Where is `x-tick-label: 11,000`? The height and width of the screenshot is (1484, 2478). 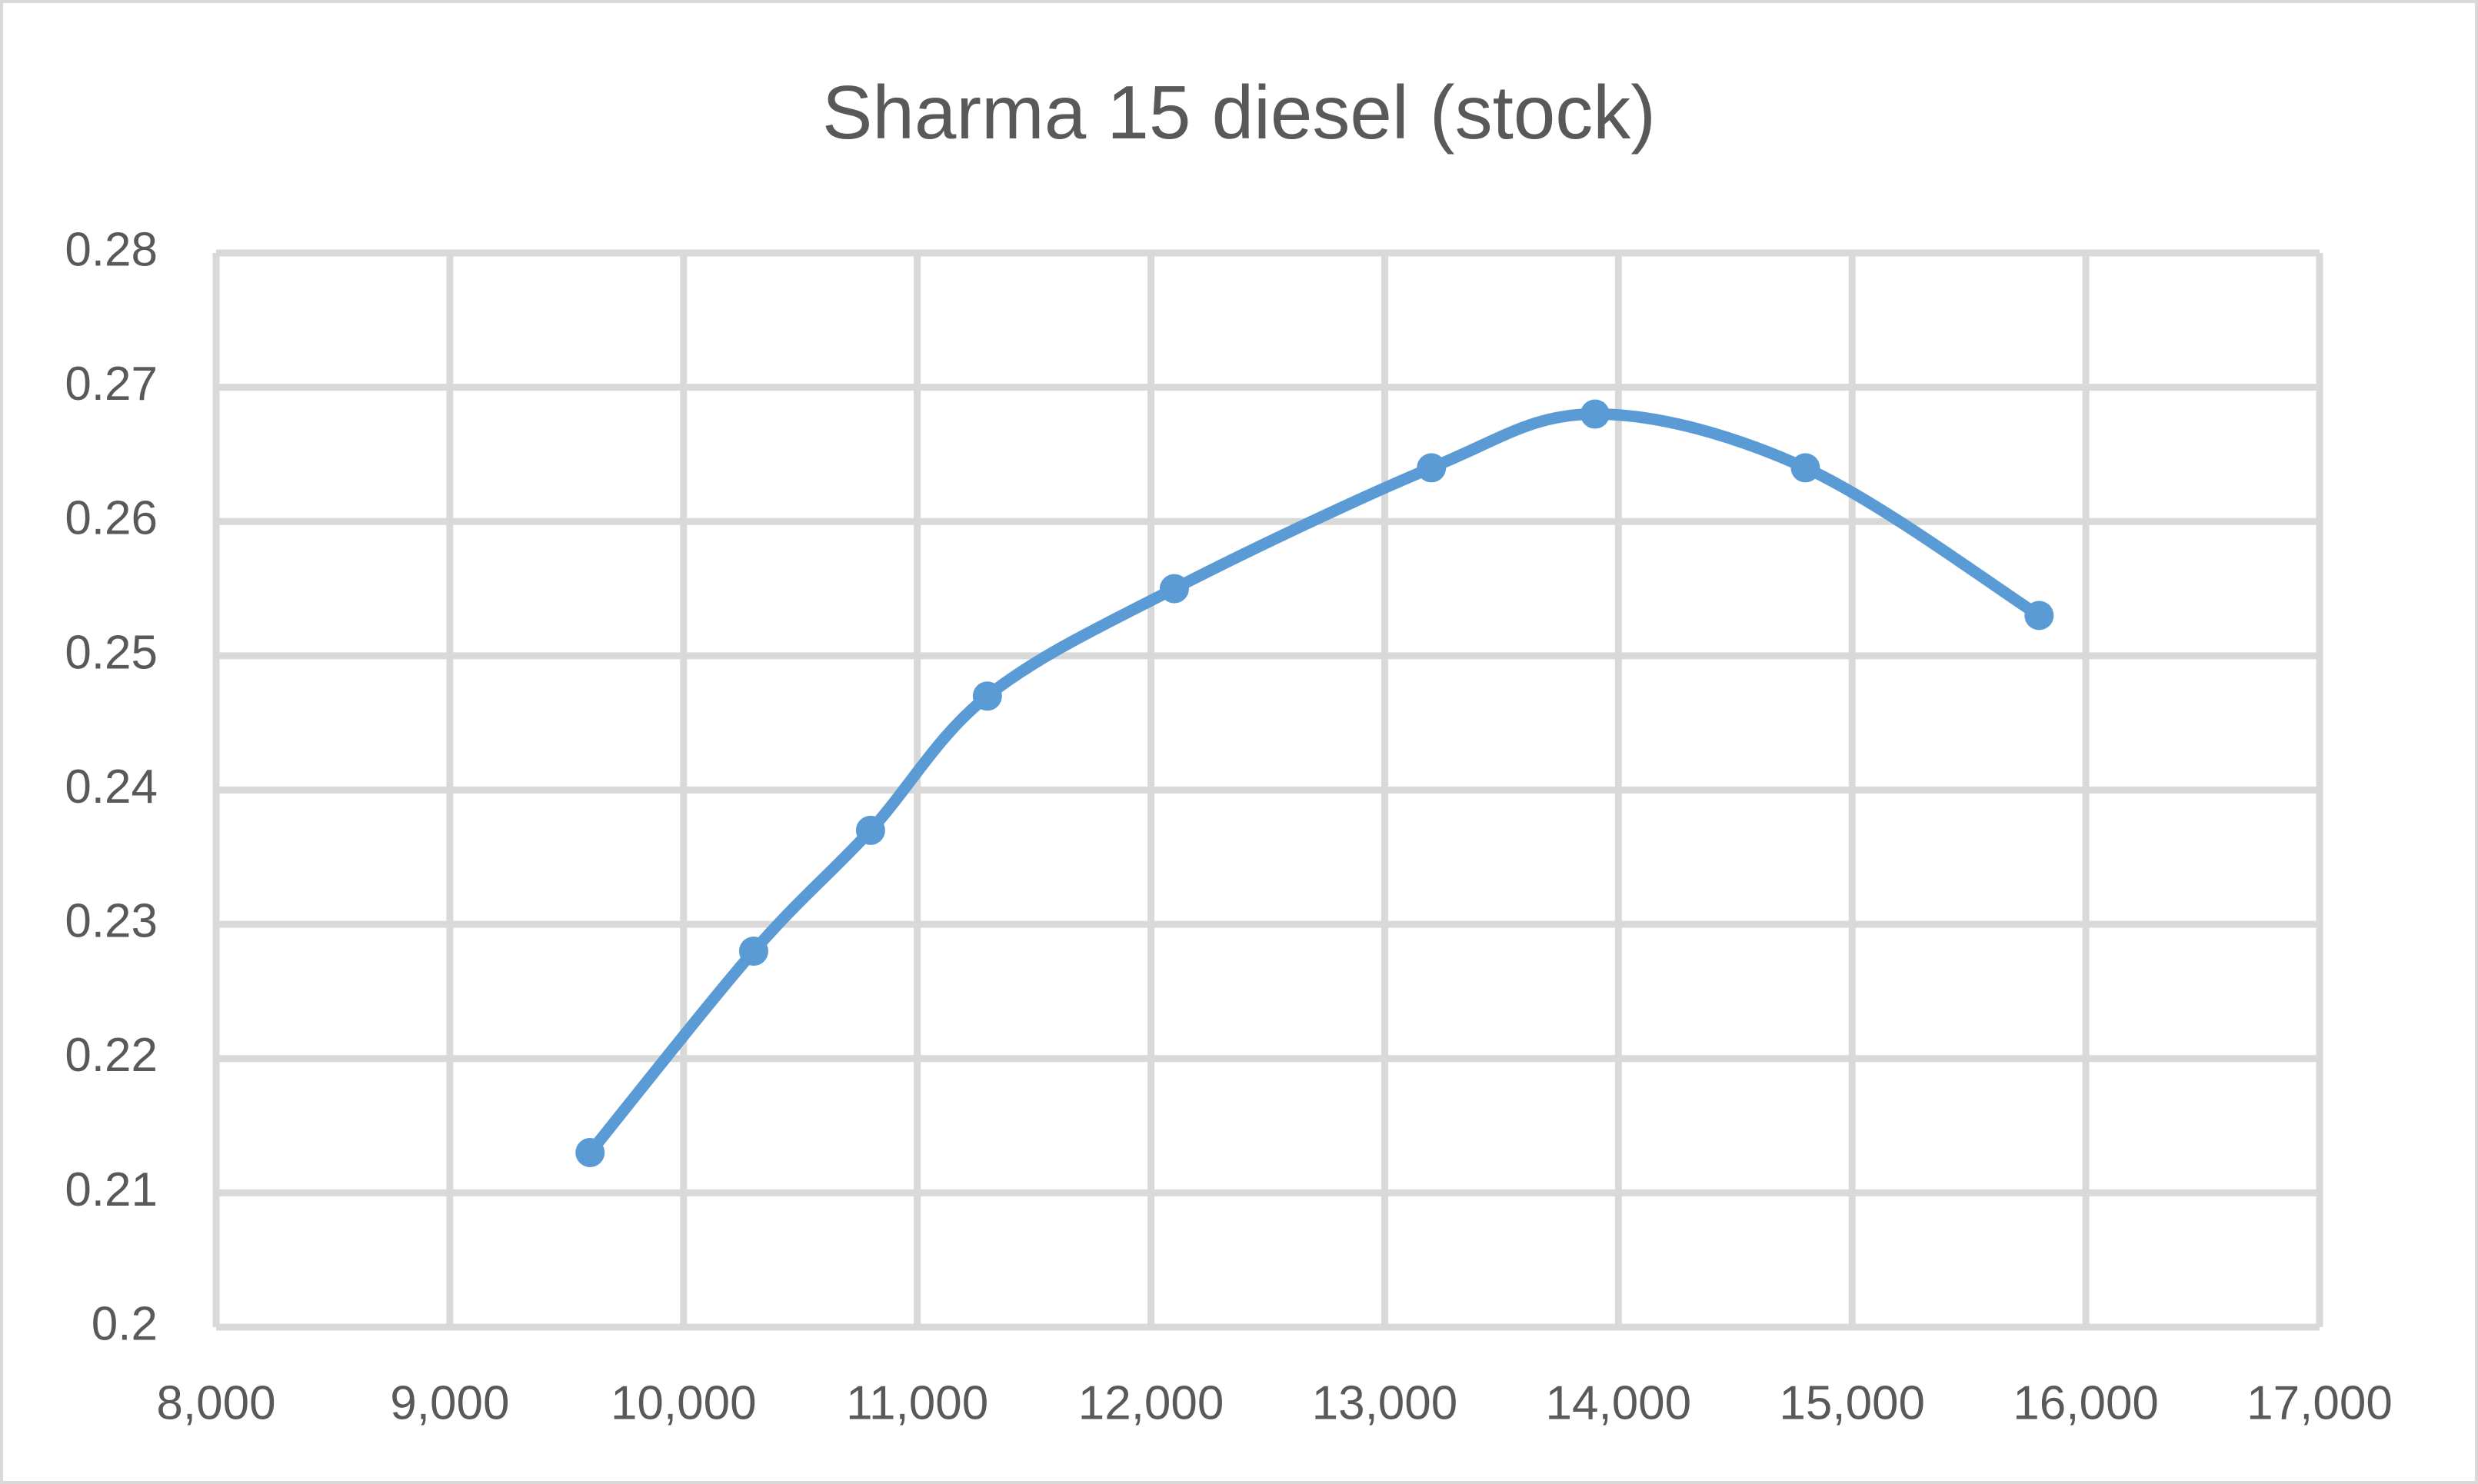
x-tick-label: 11,000 is located at coordinates (917, 1402).